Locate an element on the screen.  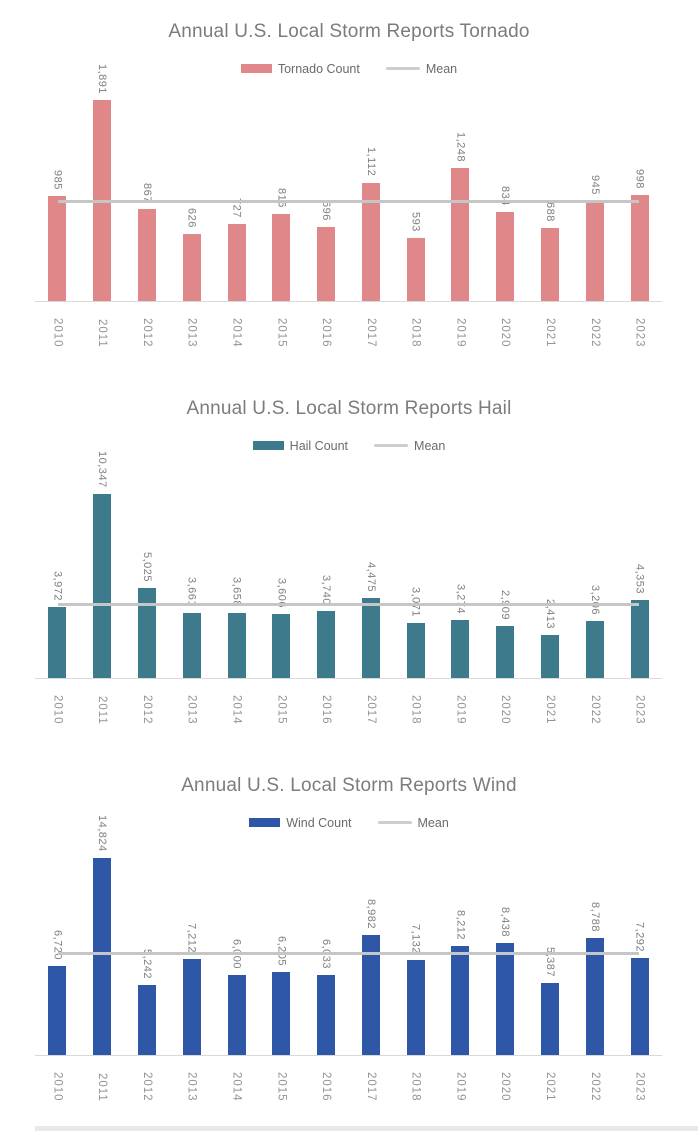
bar-slot-2011: 1,891 is located at coordinates (102, 182).